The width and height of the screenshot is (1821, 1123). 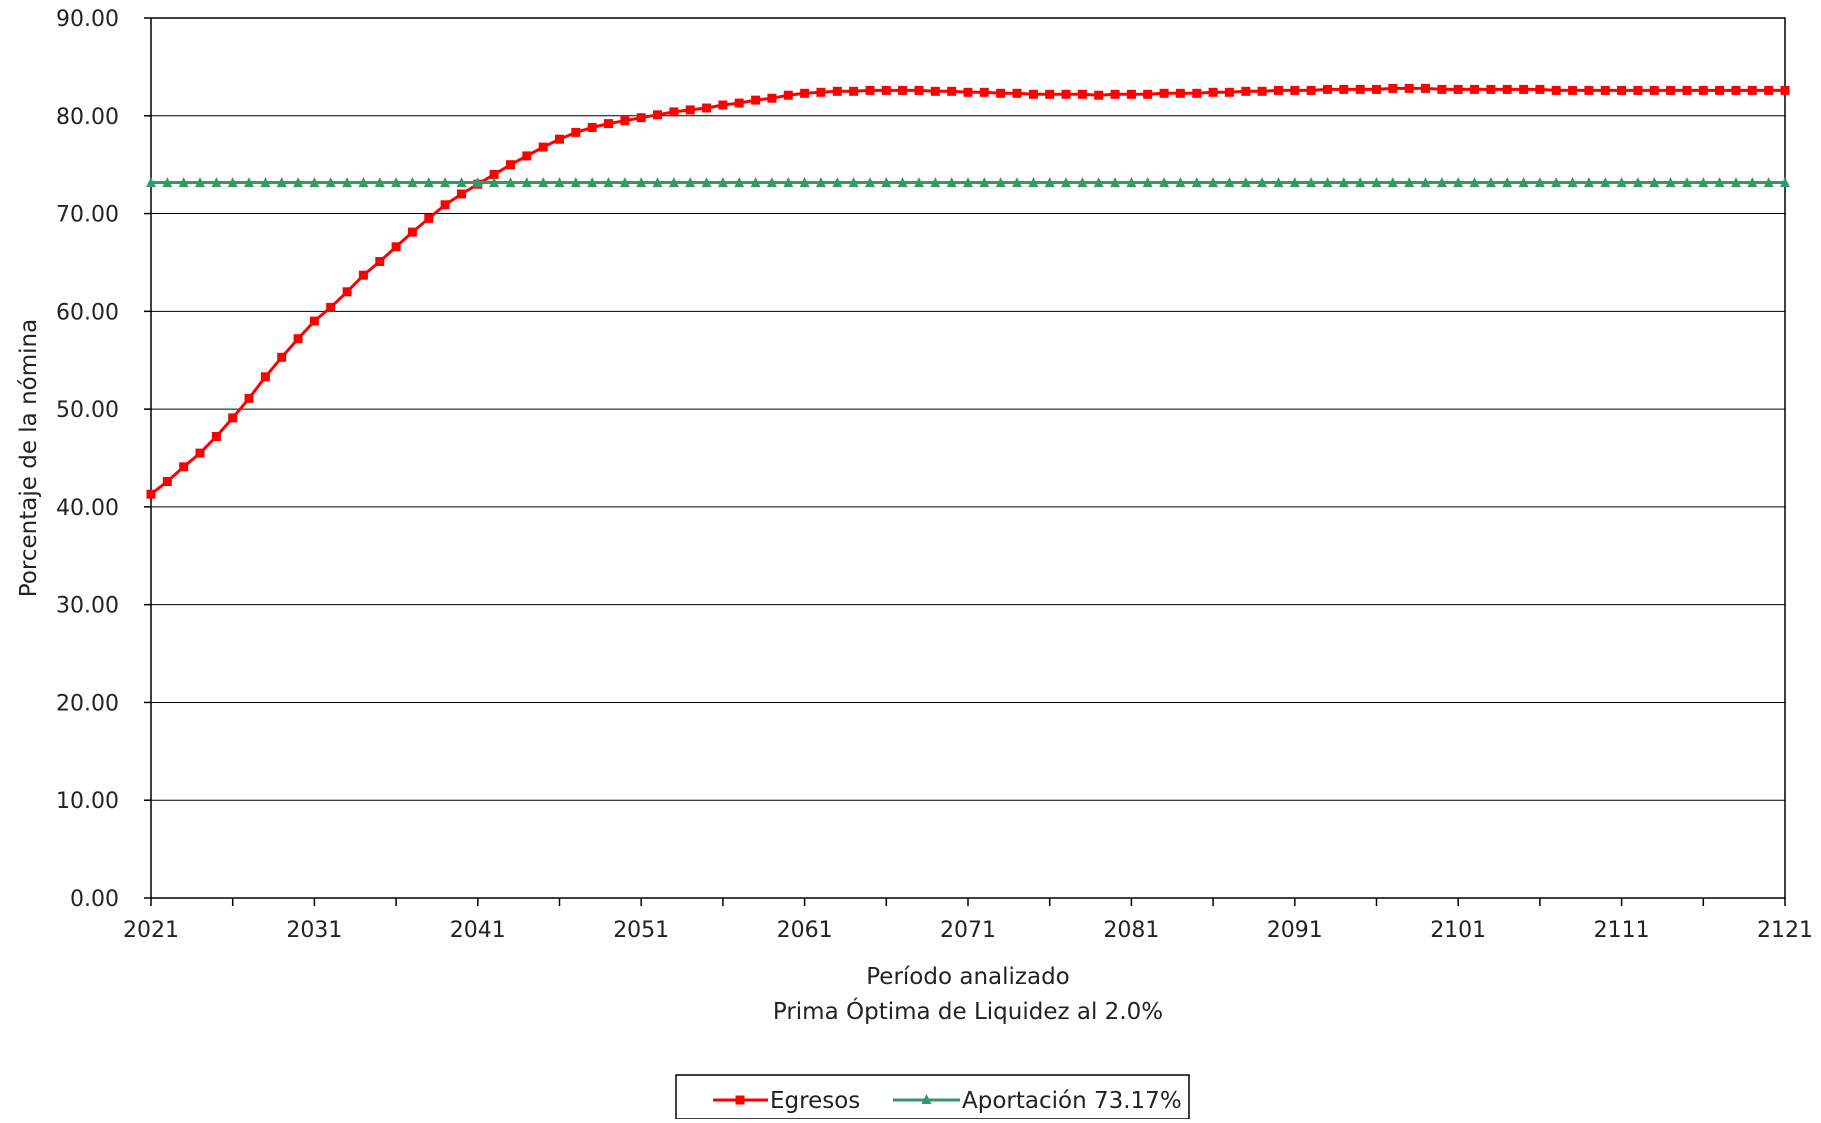 What do you see at coordinates (87, 312) in the screenshot?
I see `y-tick-label: 60.00` at bounding box center [87, 312].